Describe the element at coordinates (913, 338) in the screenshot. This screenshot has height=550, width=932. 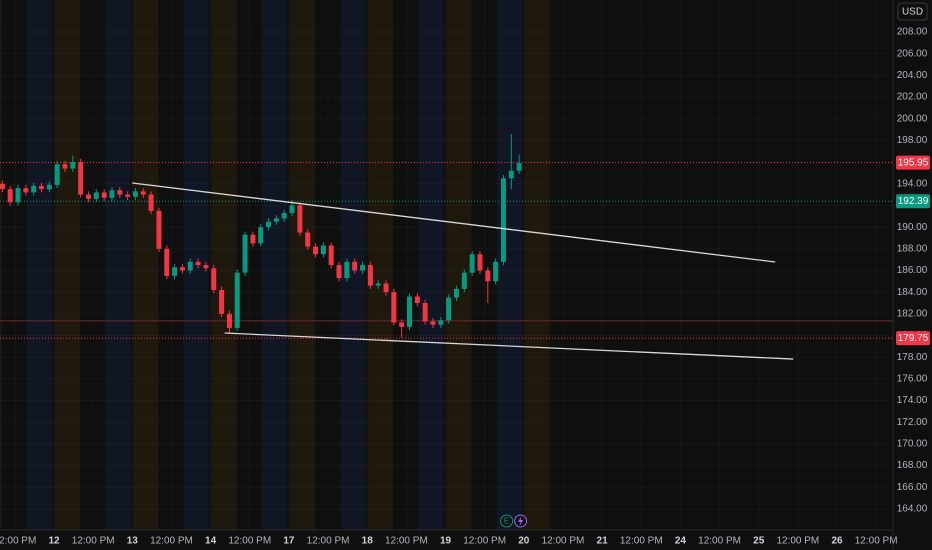
I see `price-label: 179.75` at that location.